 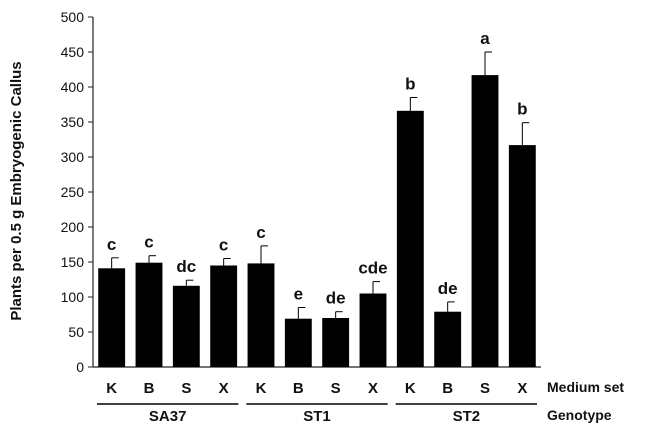 What do you see at coordinates (467, 416) in the screenshot?
I see `genotype-name: ST2` at bounding box center [467, 416].